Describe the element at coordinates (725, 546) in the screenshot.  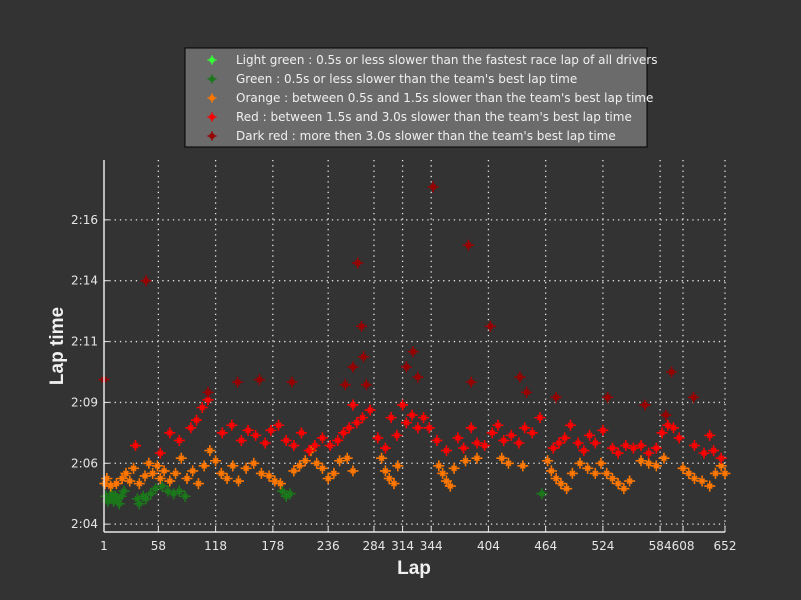
I see `x-tick-label: 652` at that location.